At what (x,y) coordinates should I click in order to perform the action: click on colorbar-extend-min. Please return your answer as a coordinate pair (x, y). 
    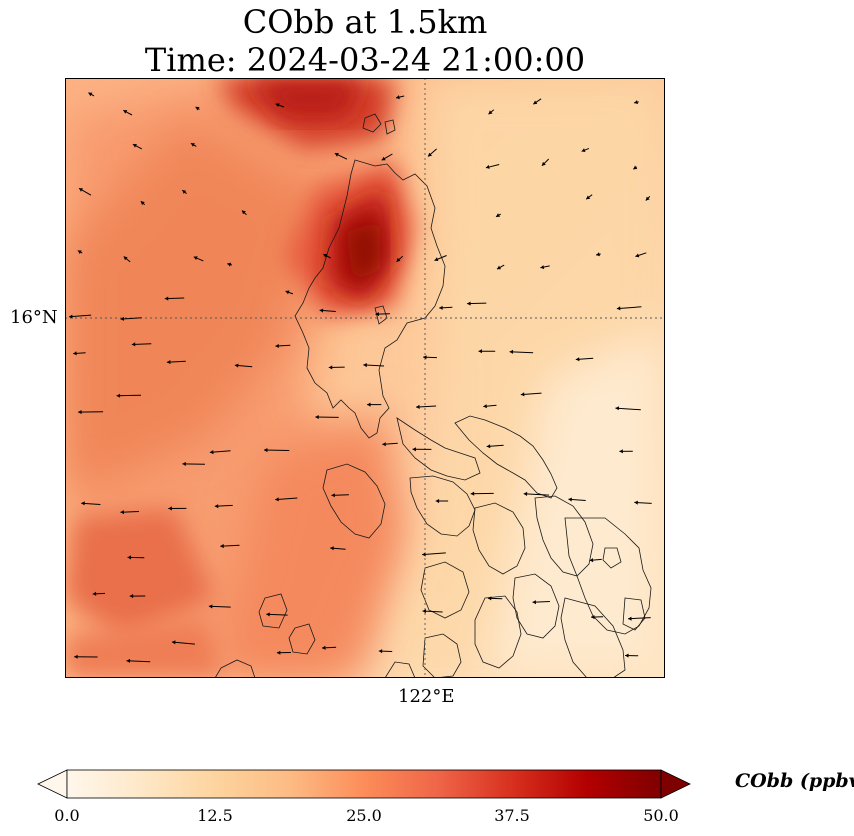
    Looking at the image, I should click on (52, 784).